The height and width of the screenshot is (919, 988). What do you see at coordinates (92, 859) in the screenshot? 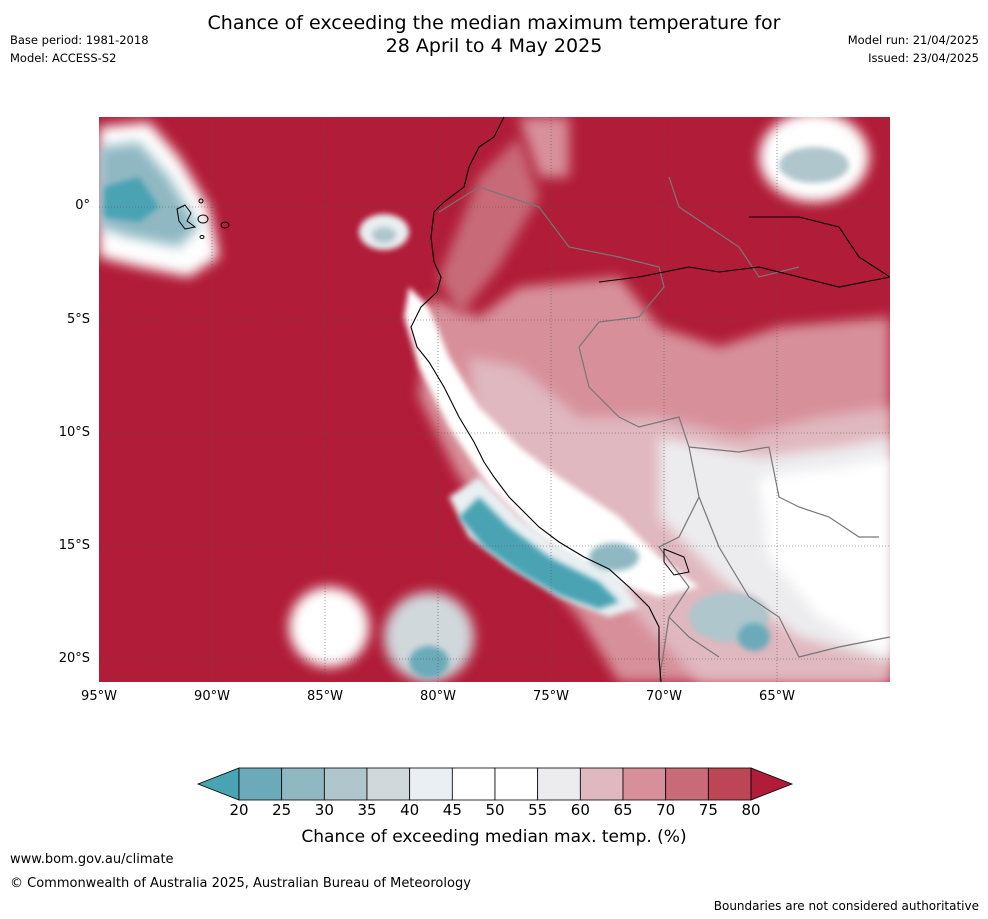
I see `website-link: www.bom.gov.au/climate` at bounding box center [92, 859].